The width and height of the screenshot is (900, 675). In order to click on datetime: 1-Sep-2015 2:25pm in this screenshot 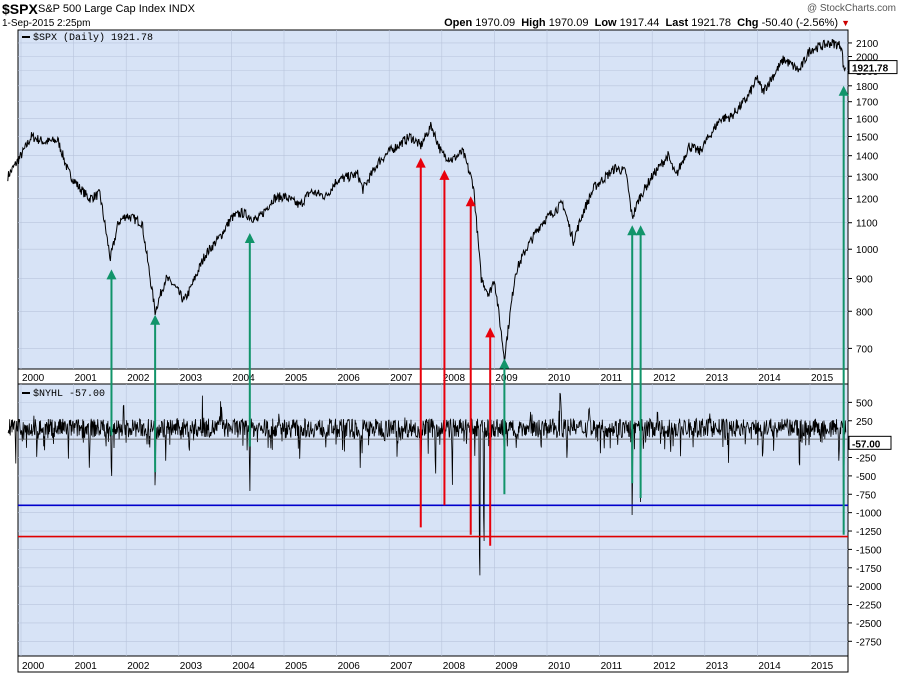, I will do `click(46, 23)`.